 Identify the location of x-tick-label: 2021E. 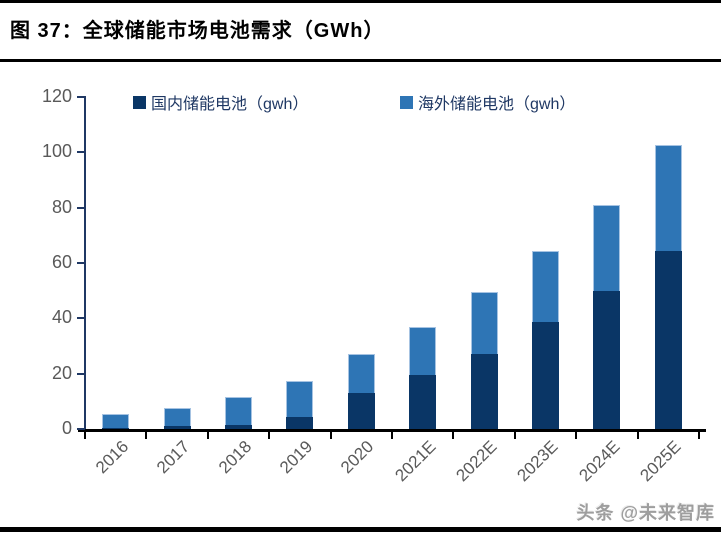
(415, 461).